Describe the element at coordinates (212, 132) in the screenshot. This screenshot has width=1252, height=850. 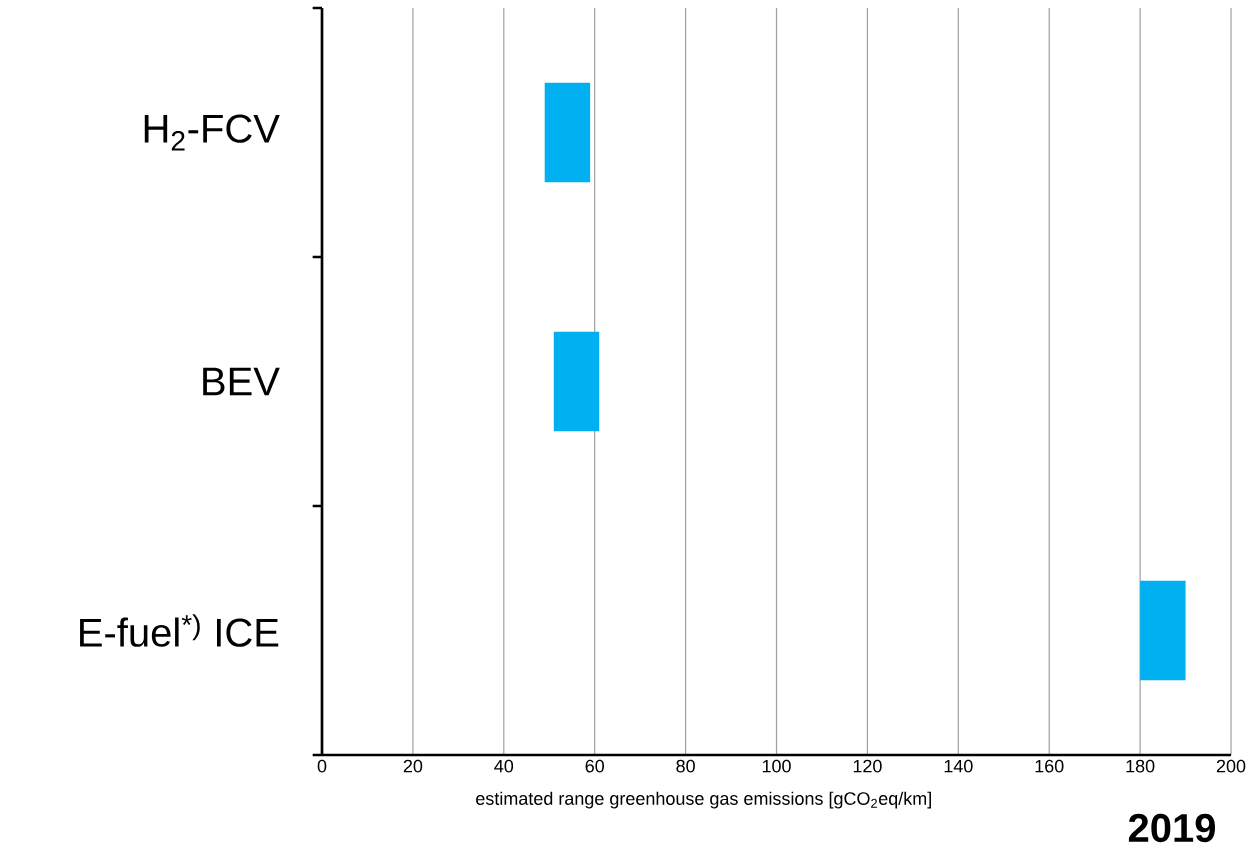
I see `y-tick-label: H$_{2}$-FCV` at that location.